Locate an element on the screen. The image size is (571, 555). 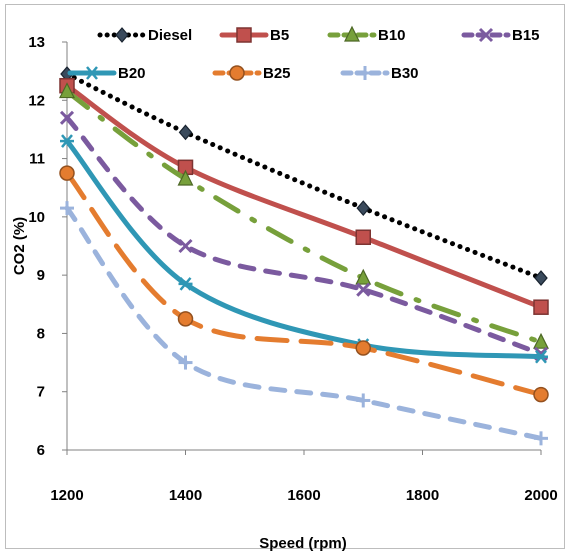
legend-marker-diesel is located at coordinates (122, 35).